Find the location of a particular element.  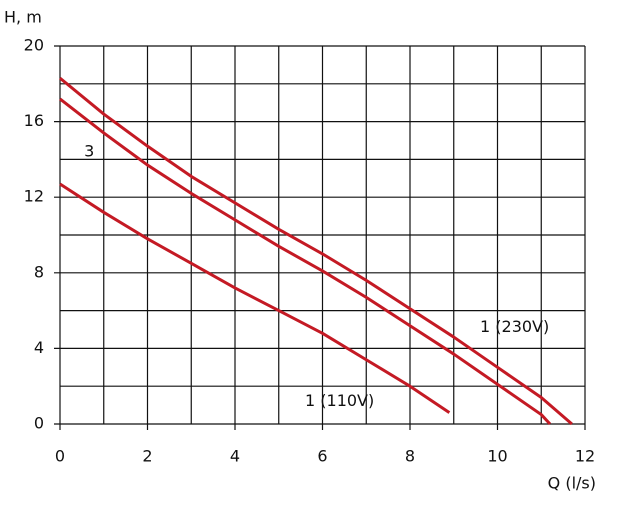

x-axis-label: Q (l/s) is located at coordinates (572, 483).